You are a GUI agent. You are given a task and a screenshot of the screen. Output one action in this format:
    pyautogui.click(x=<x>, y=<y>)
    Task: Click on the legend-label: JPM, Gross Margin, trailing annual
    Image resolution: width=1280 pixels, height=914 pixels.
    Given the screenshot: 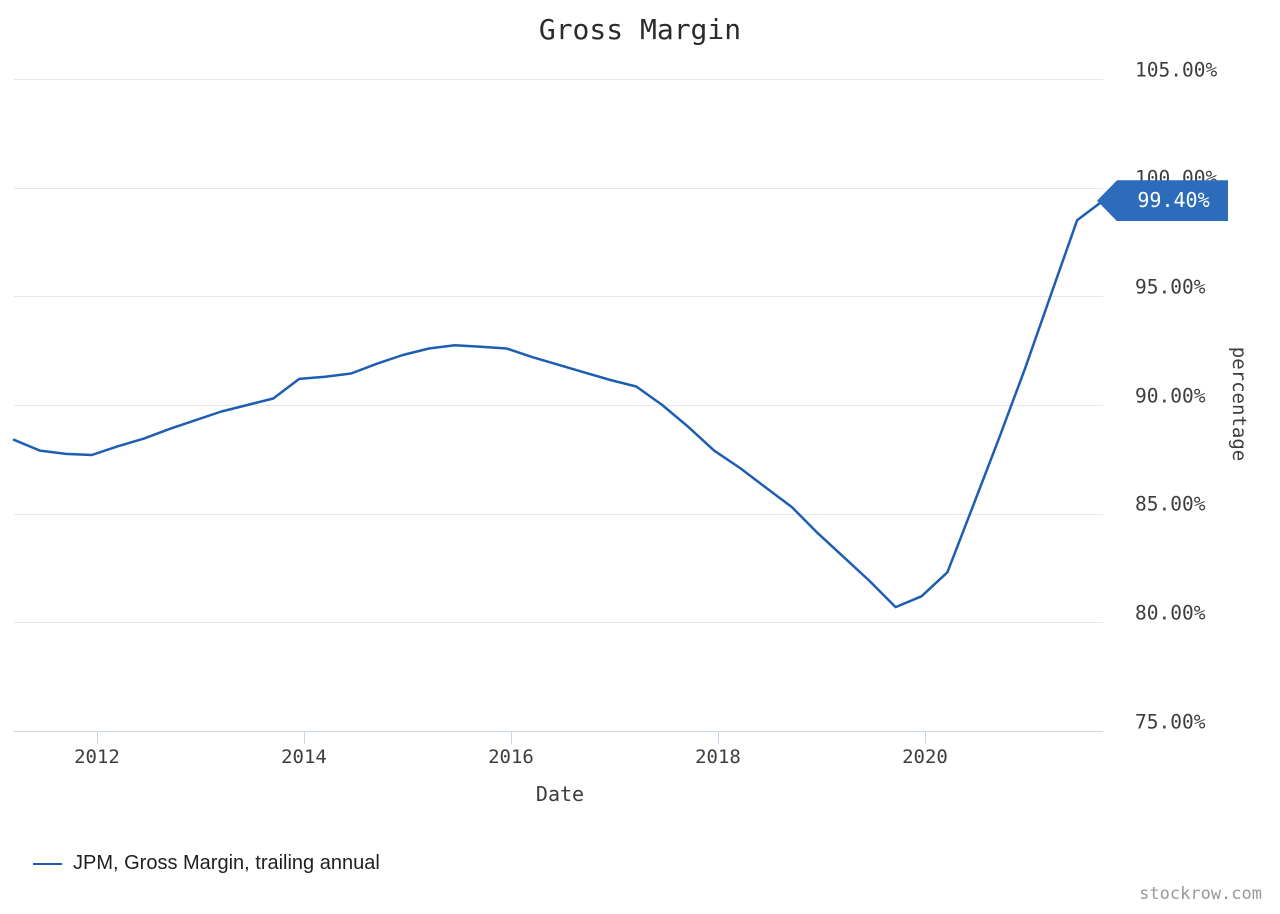 What is the action you would take?
    pyautogui.click(x=226, y=863)
    